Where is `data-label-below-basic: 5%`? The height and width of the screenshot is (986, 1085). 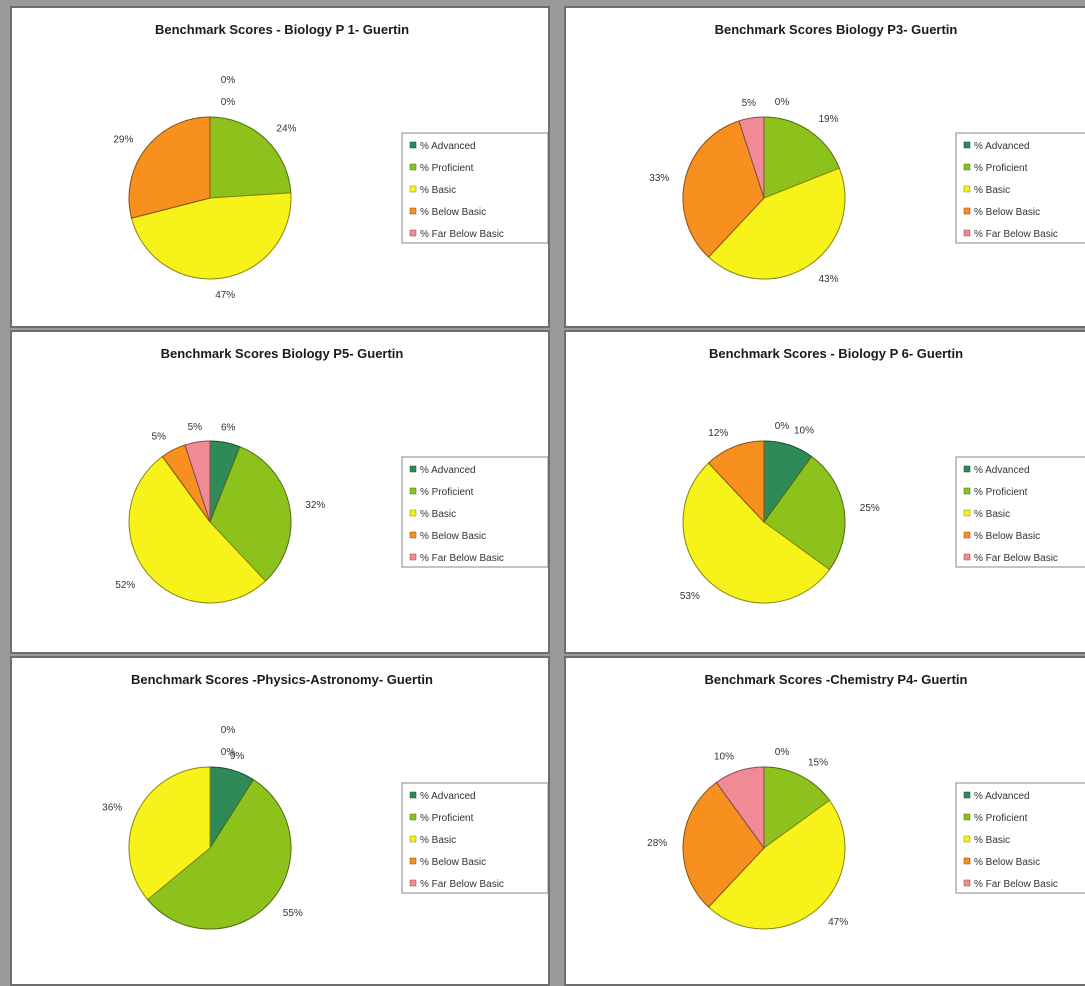 data-label-below-basic: 5% is located at coordinates (159, 437).